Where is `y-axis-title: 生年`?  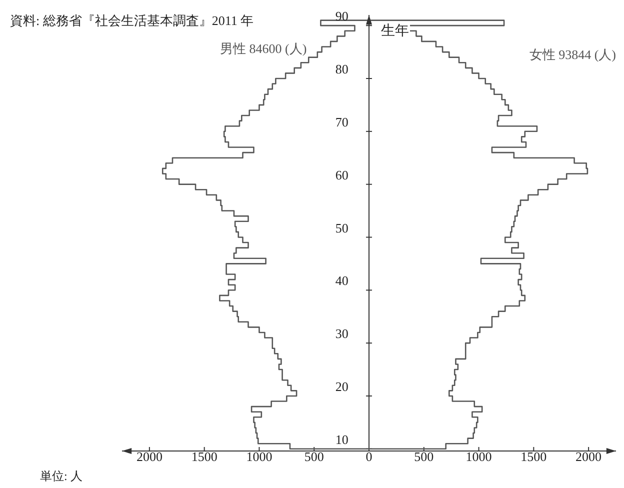
y-axis-title: 生年 is located at coordinates (395, 31).